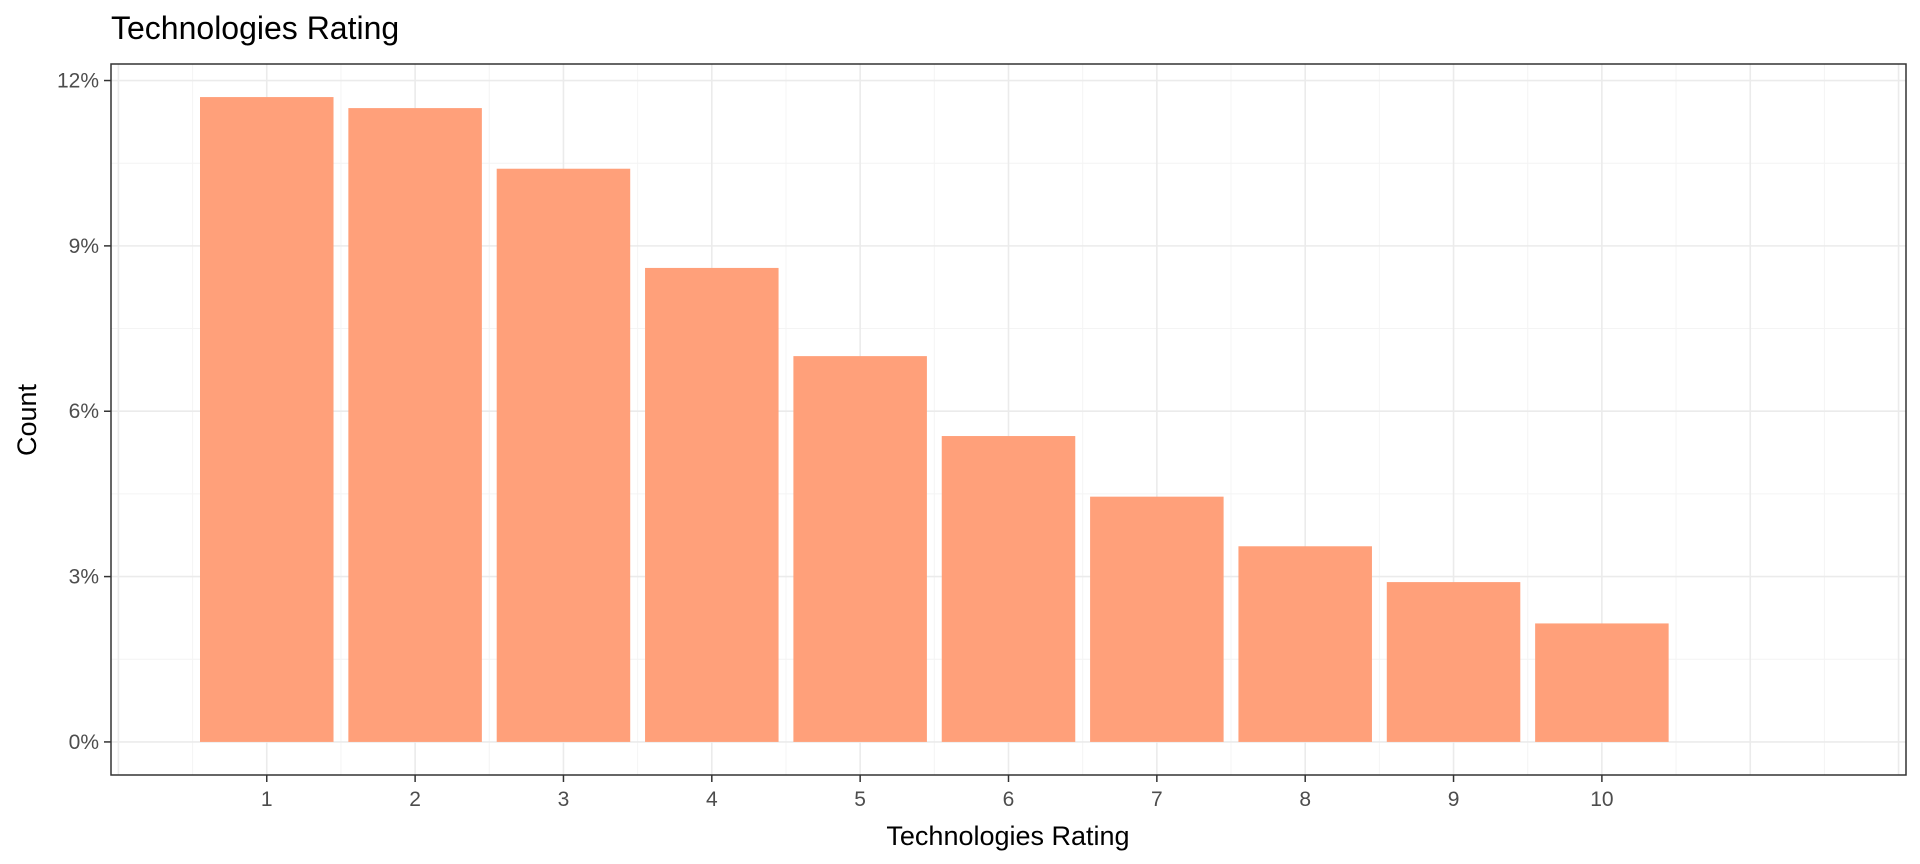  Describe the element at coordinates (1009, 799) in the screenshot. I see `x-tick-label: 6` at that location.